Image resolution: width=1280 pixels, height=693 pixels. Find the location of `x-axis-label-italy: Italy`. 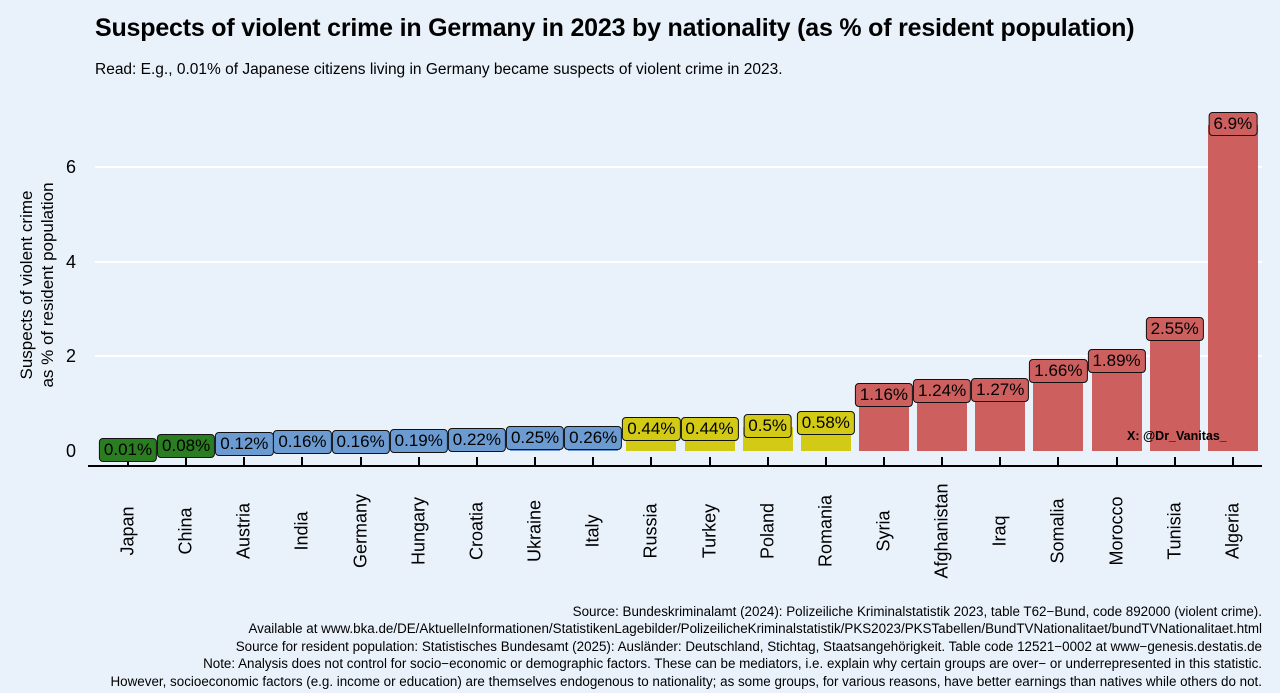

x-axis-label-italy: Italy is located at coordinates (592, 531).